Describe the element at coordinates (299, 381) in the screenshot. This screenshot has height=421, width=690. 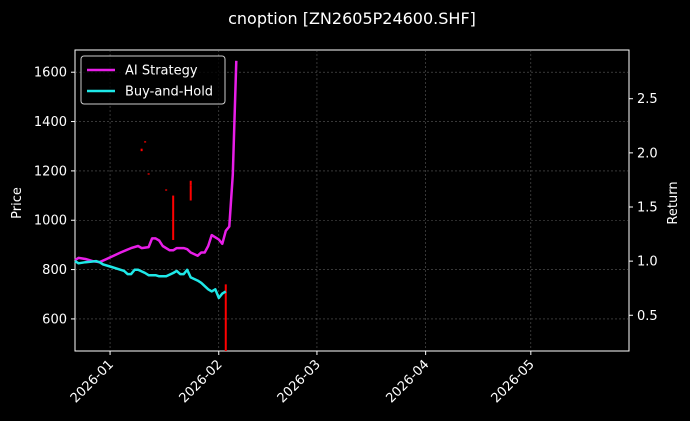
I see `x-tick-label: 2026-03` at that location.